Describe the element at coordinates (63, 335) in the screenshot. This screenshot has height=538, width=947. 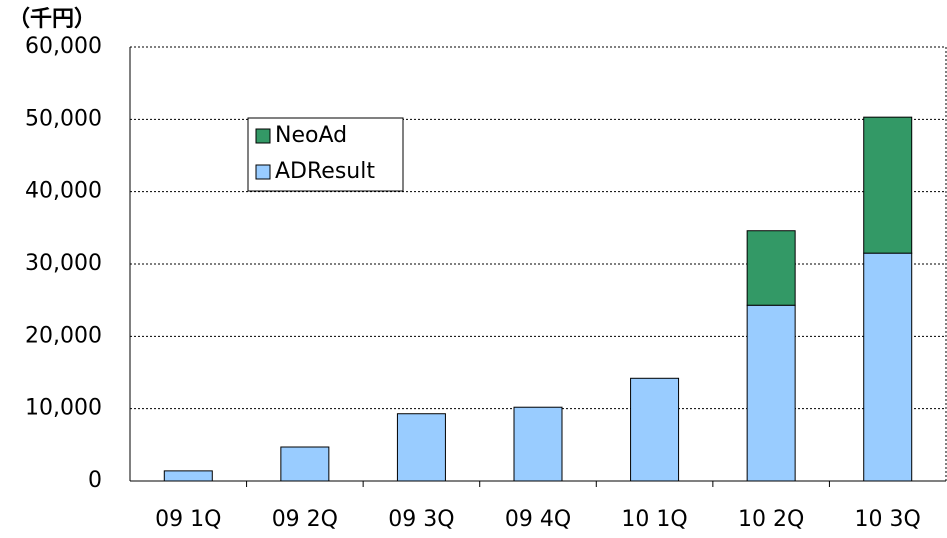
I see `y-tick-label: 20,000` at that location.